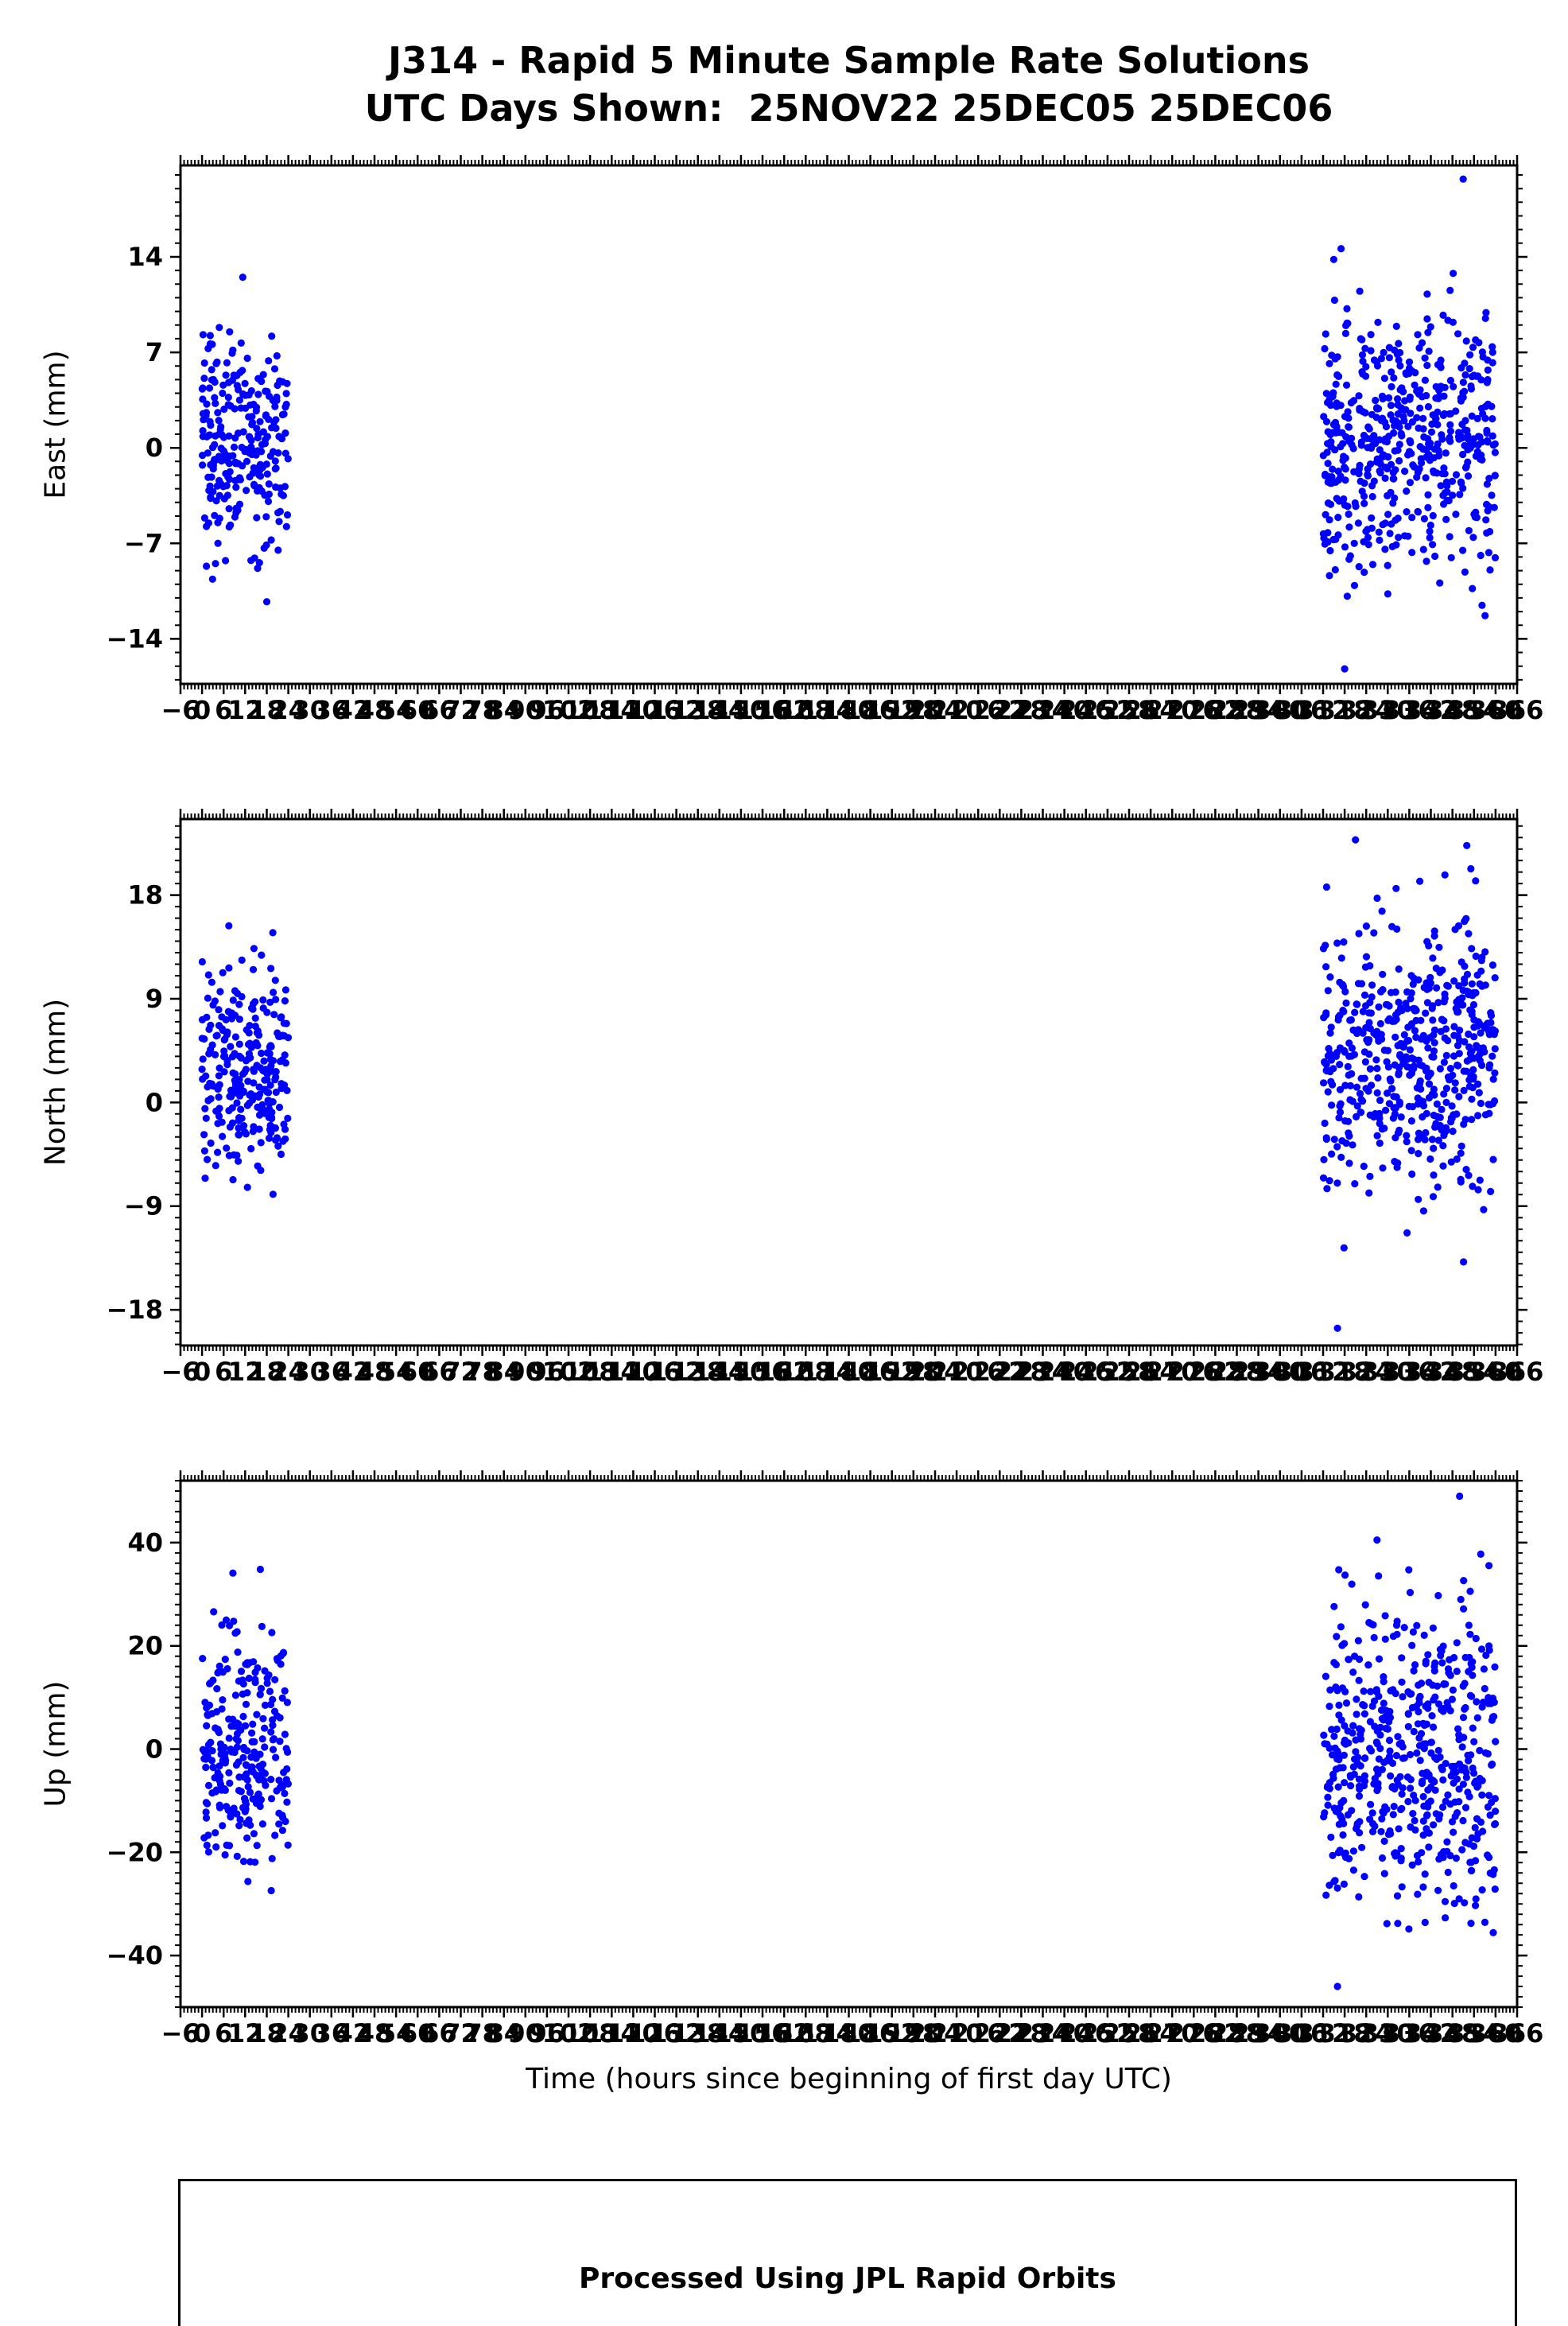  Describe the element at coordinates (784, 1372) in the screenshot. I see `svg-text: 162` at that location.